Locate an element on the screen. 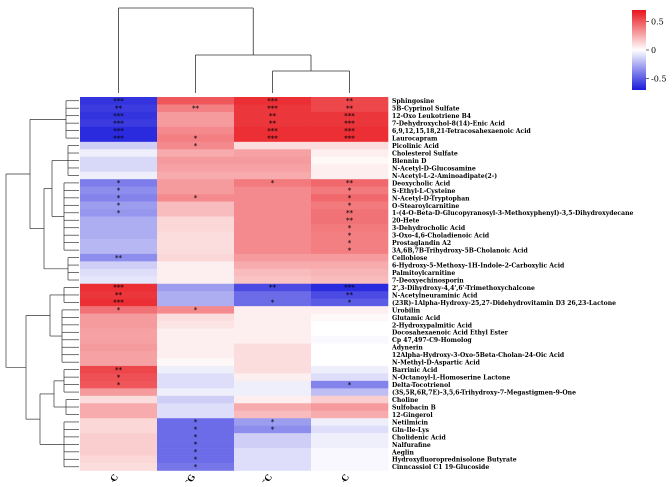  row-label: 12-Oxo Leukotriene B4 is located at coordinates (431, 116).